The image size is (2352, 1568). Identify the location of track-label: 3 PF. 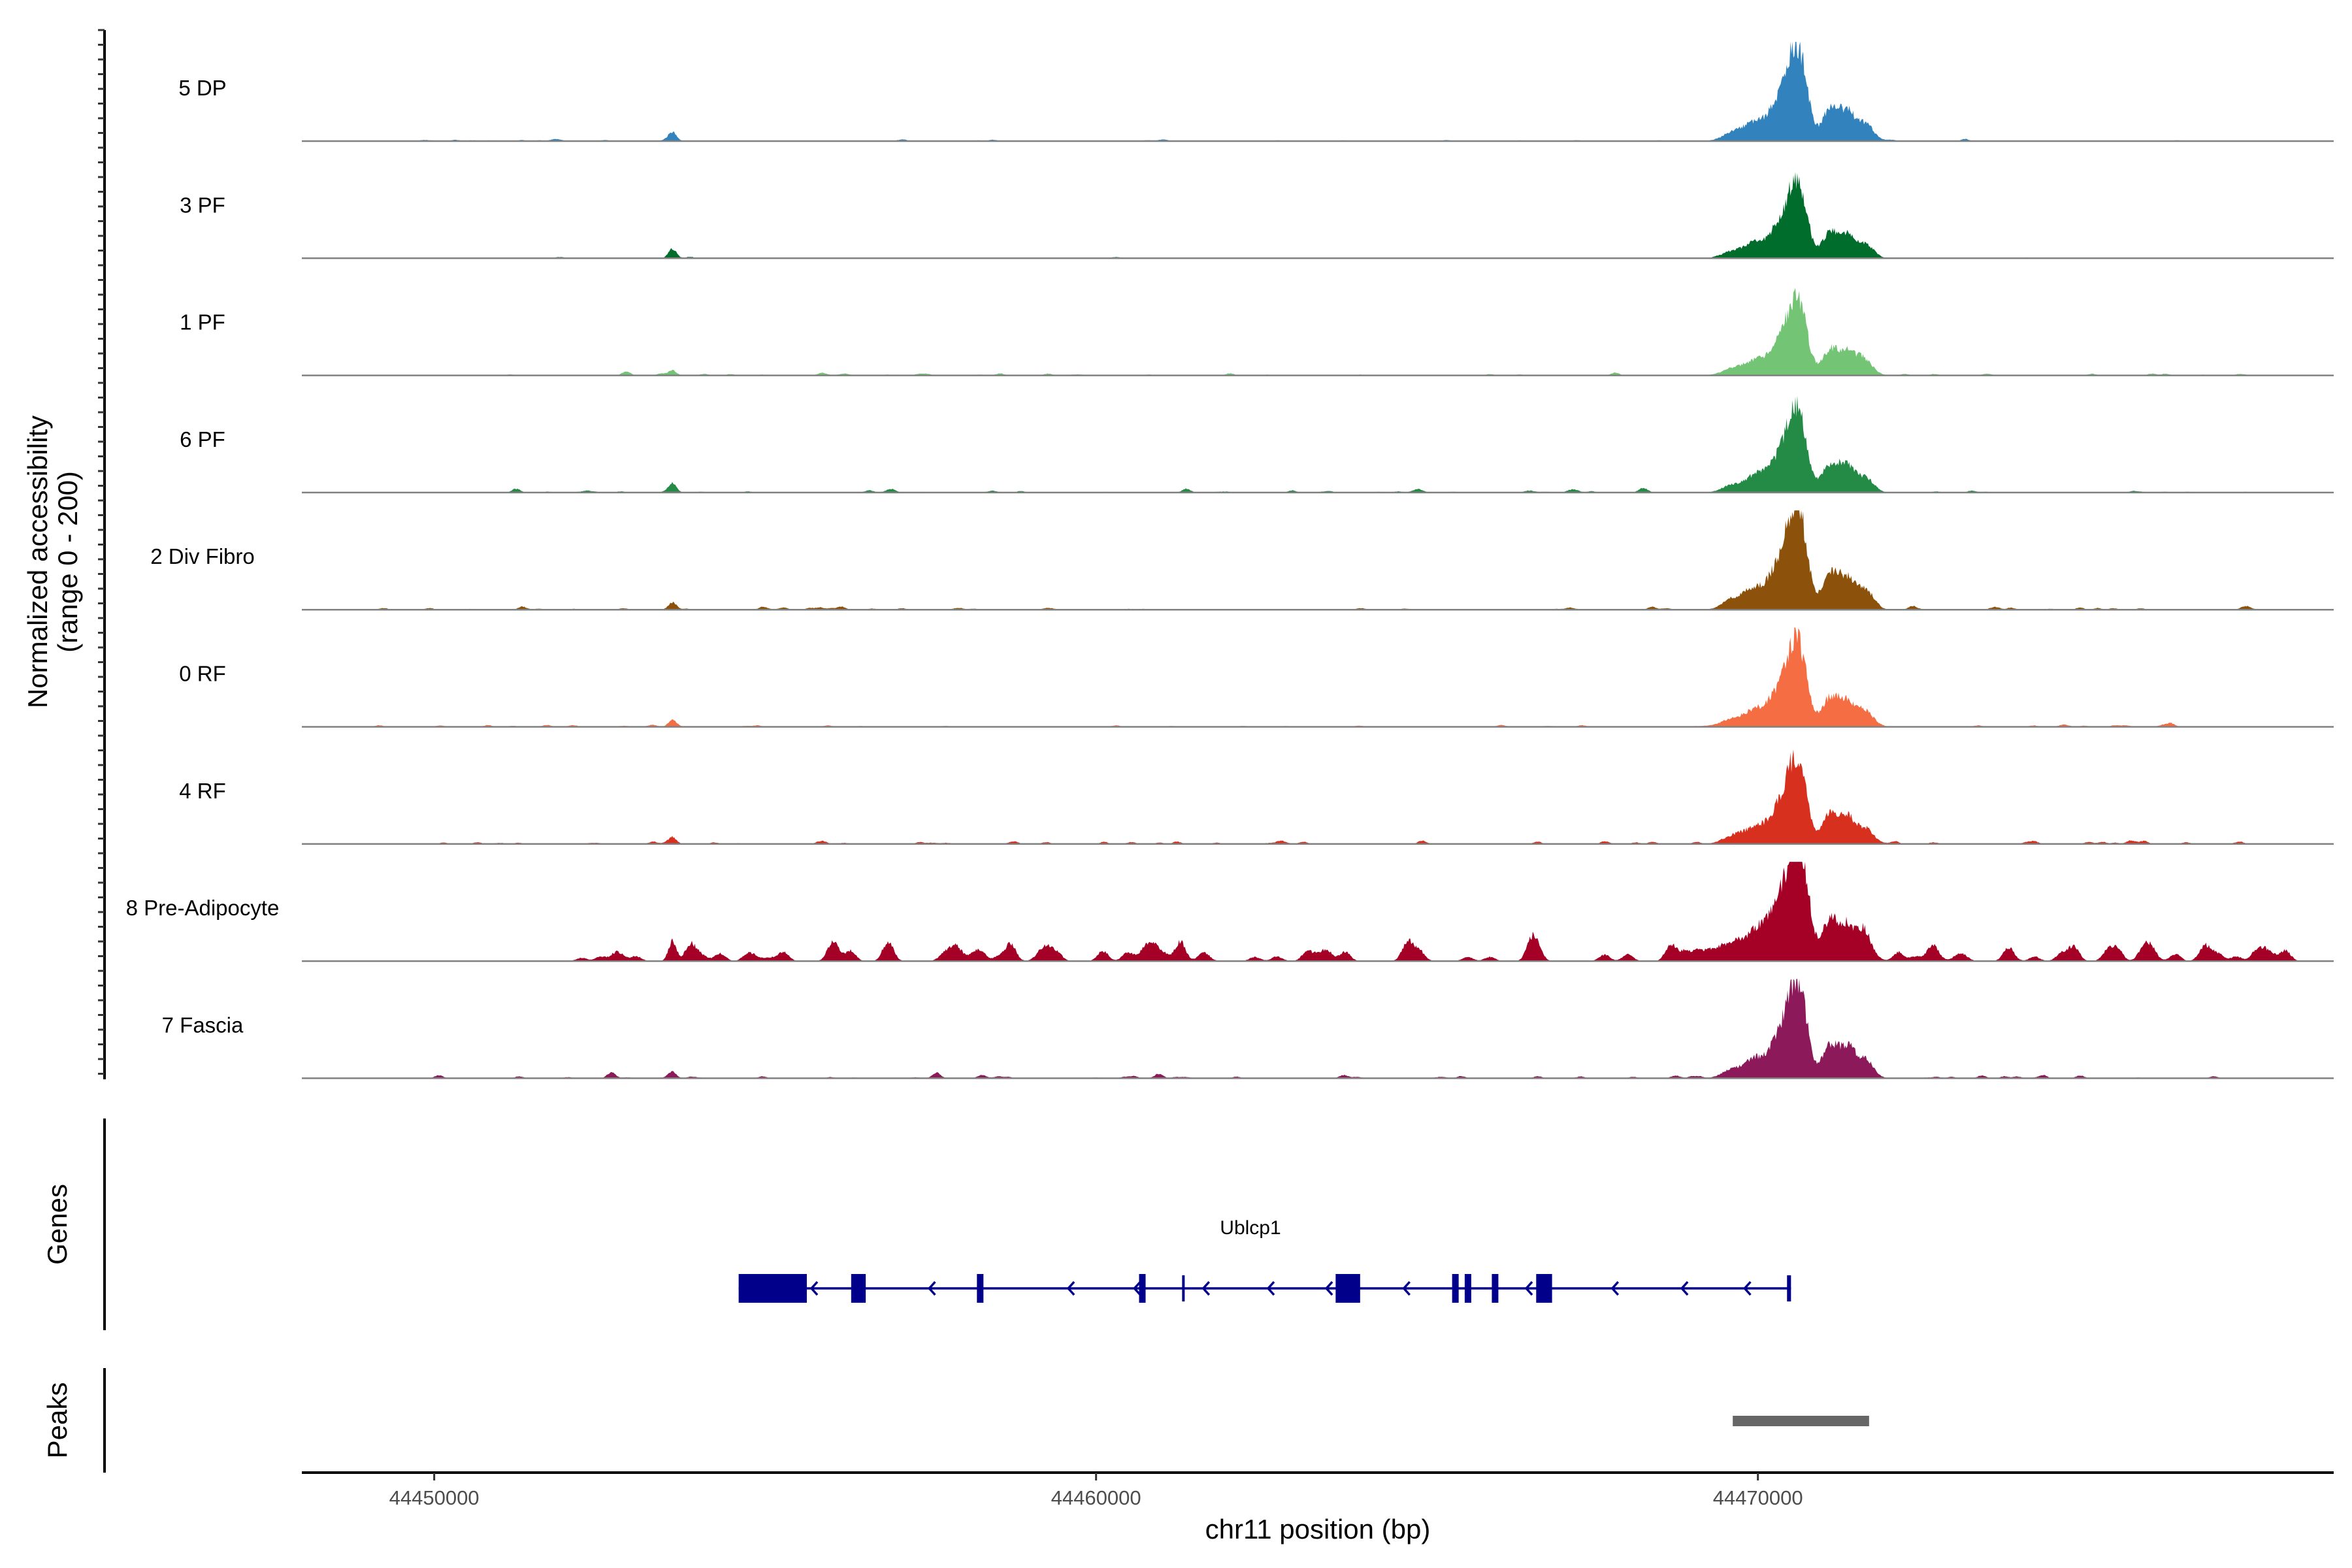
(202, 205).